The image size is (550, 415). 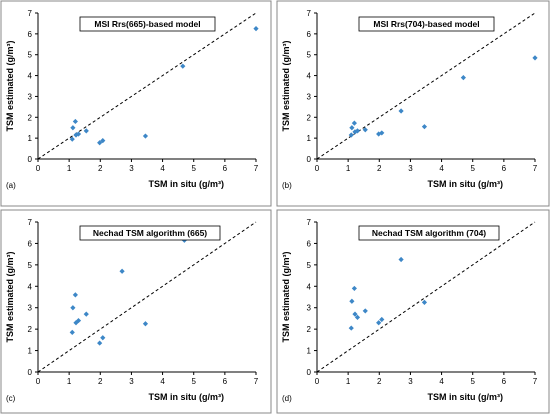 I want to click on y-tick-label: 6, so click(x=309, y=243).